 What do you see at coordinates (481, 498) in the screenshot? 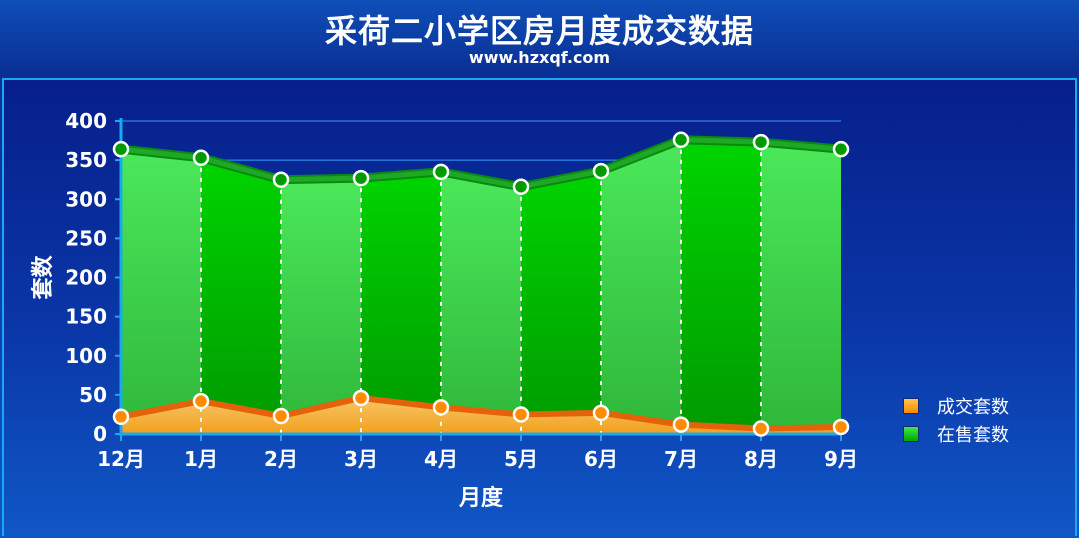
I see `x-axis-label: 月度` at bounding box center [481, 498].